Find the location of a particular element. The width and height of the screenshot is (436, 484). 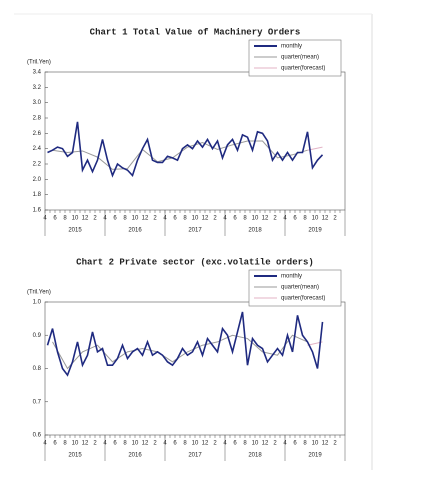

y-tick-label: 2.6 is located at coordinates (37, 134).